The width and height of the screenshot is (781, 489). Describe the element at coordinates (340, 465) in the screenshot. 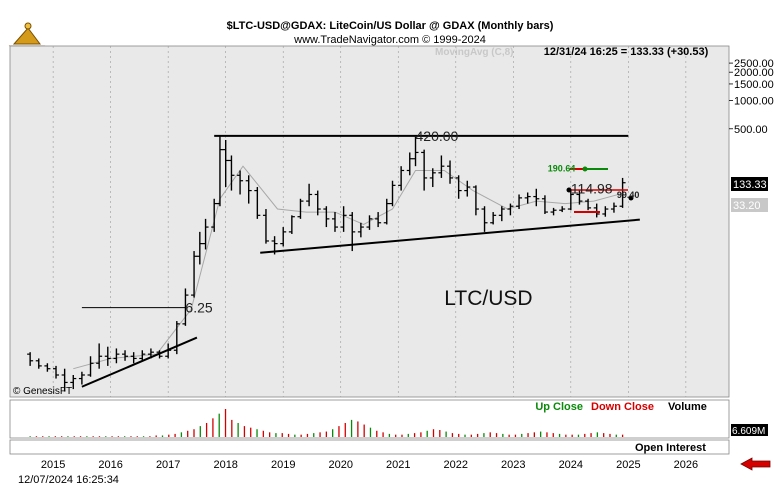

I see `x-tick-label: 2020` at that location.